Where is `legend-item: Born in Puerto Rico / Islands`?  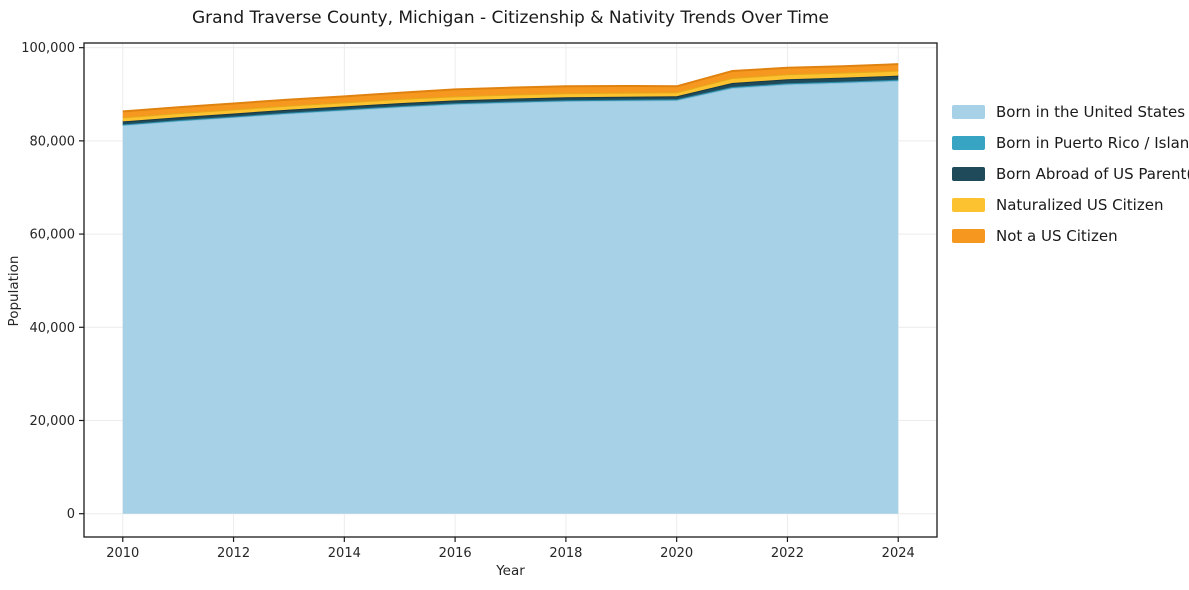 legend-item: Born in Puerto Rico / Islands is located at coordinates (1070, 143).